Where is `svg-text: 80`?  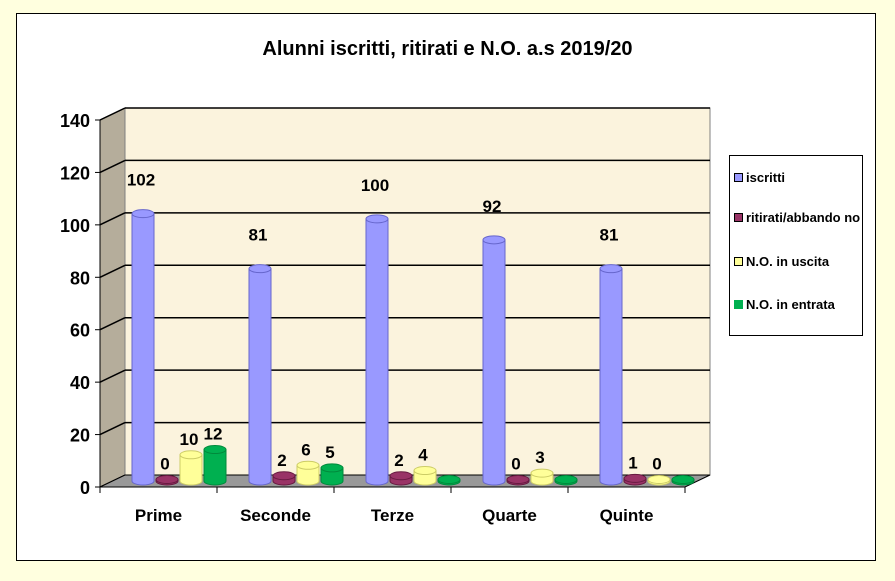 svg-text: 80 is located at coordinates (80, 278).